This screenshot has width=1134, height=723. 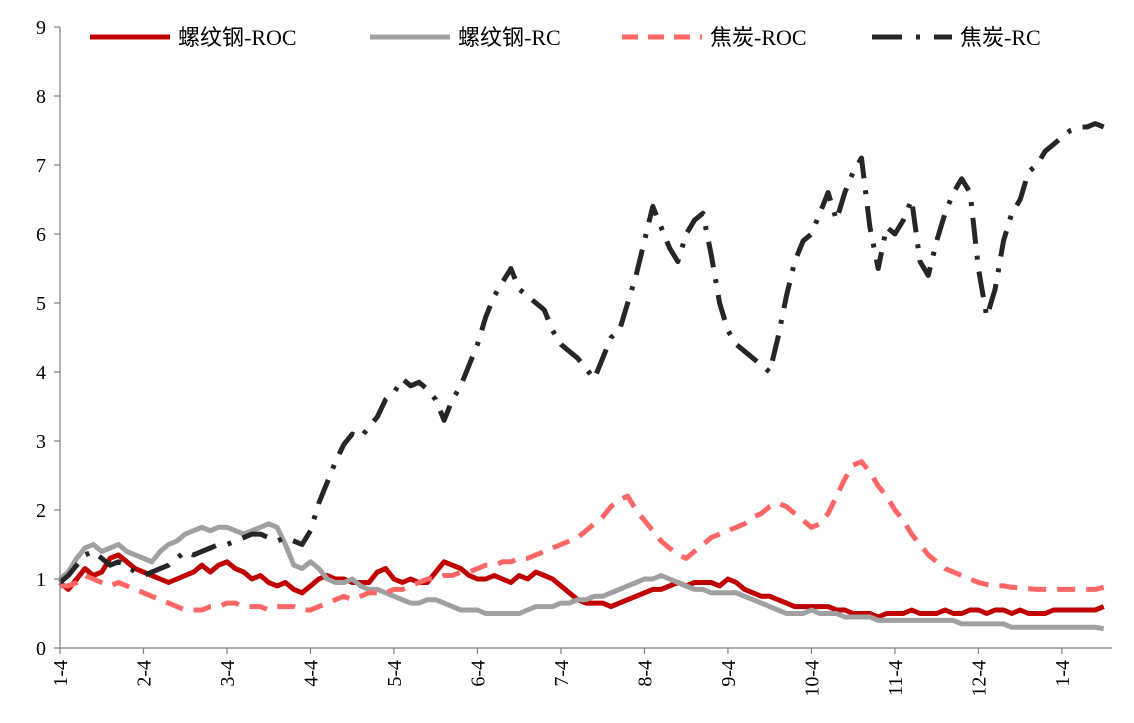 I want to click on legend-label-2: 螺纹钢-RC, so click(x=509, y=37).